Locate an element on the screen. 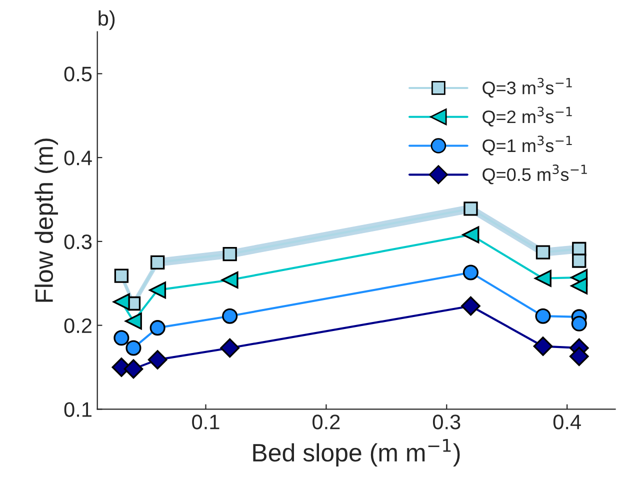 The height and width of the screenshot is (496, 624). y-tick-label: 0.3 is located at coordinates (78, 242).